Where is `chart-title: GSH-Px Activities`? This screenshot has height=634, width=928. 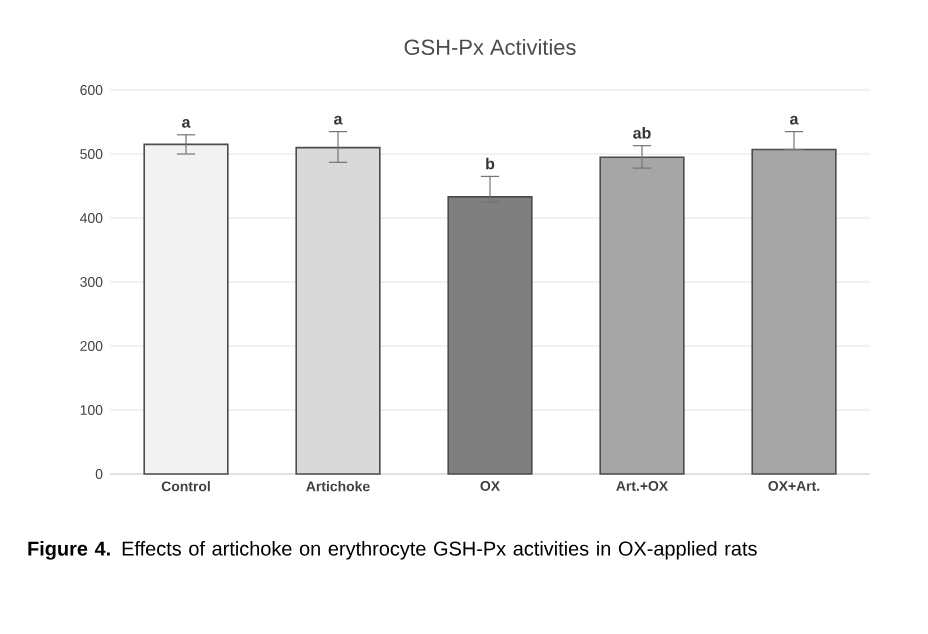
chart-title: GSH-Px Activities is located at coordinates (490, 46).